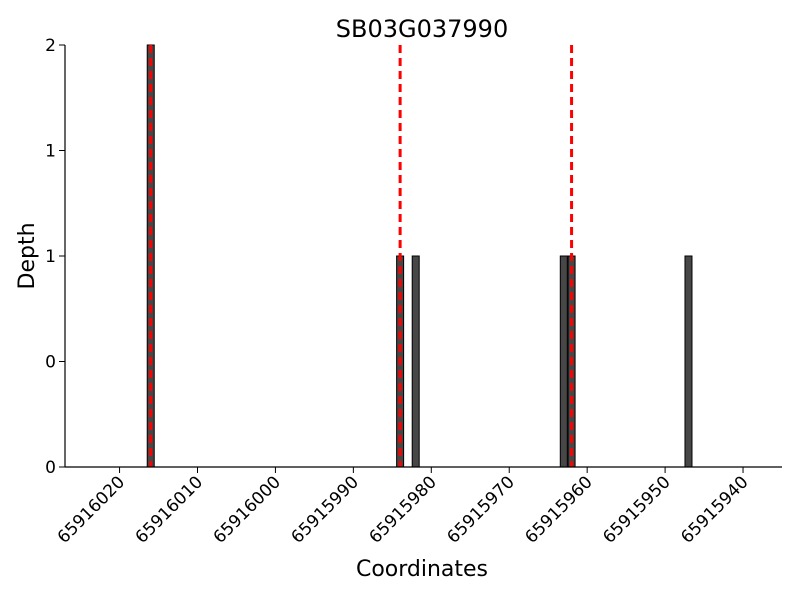 The width and height of the screenshot is (800, 600). What do you see at coordinates (50, 46) in the screenshot?
I see `y-tick-label: 2` at bounding box center [50, 46].